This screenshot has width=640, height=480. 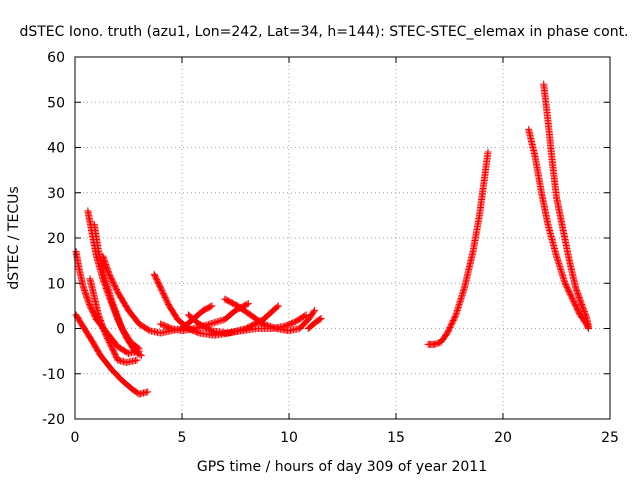 What do you see at coordinates (53, 375) in the screenshot?
I see `y-tick-label: -10` at bounding box center [53, 375].